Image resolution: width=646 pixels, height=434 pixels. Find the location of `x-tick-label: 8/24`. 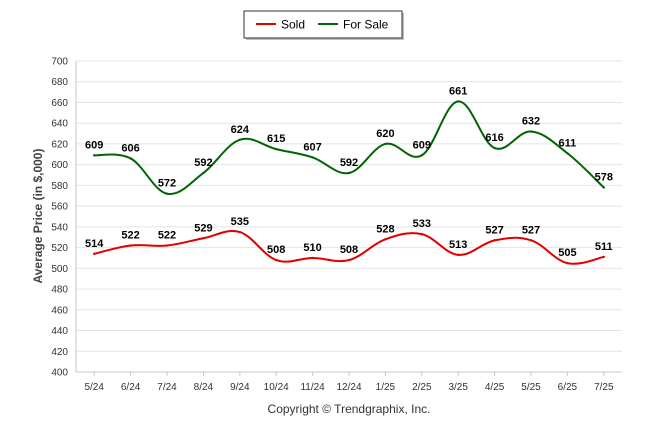

x-tick-label: 8/24 is located at coordinates (204, 387).